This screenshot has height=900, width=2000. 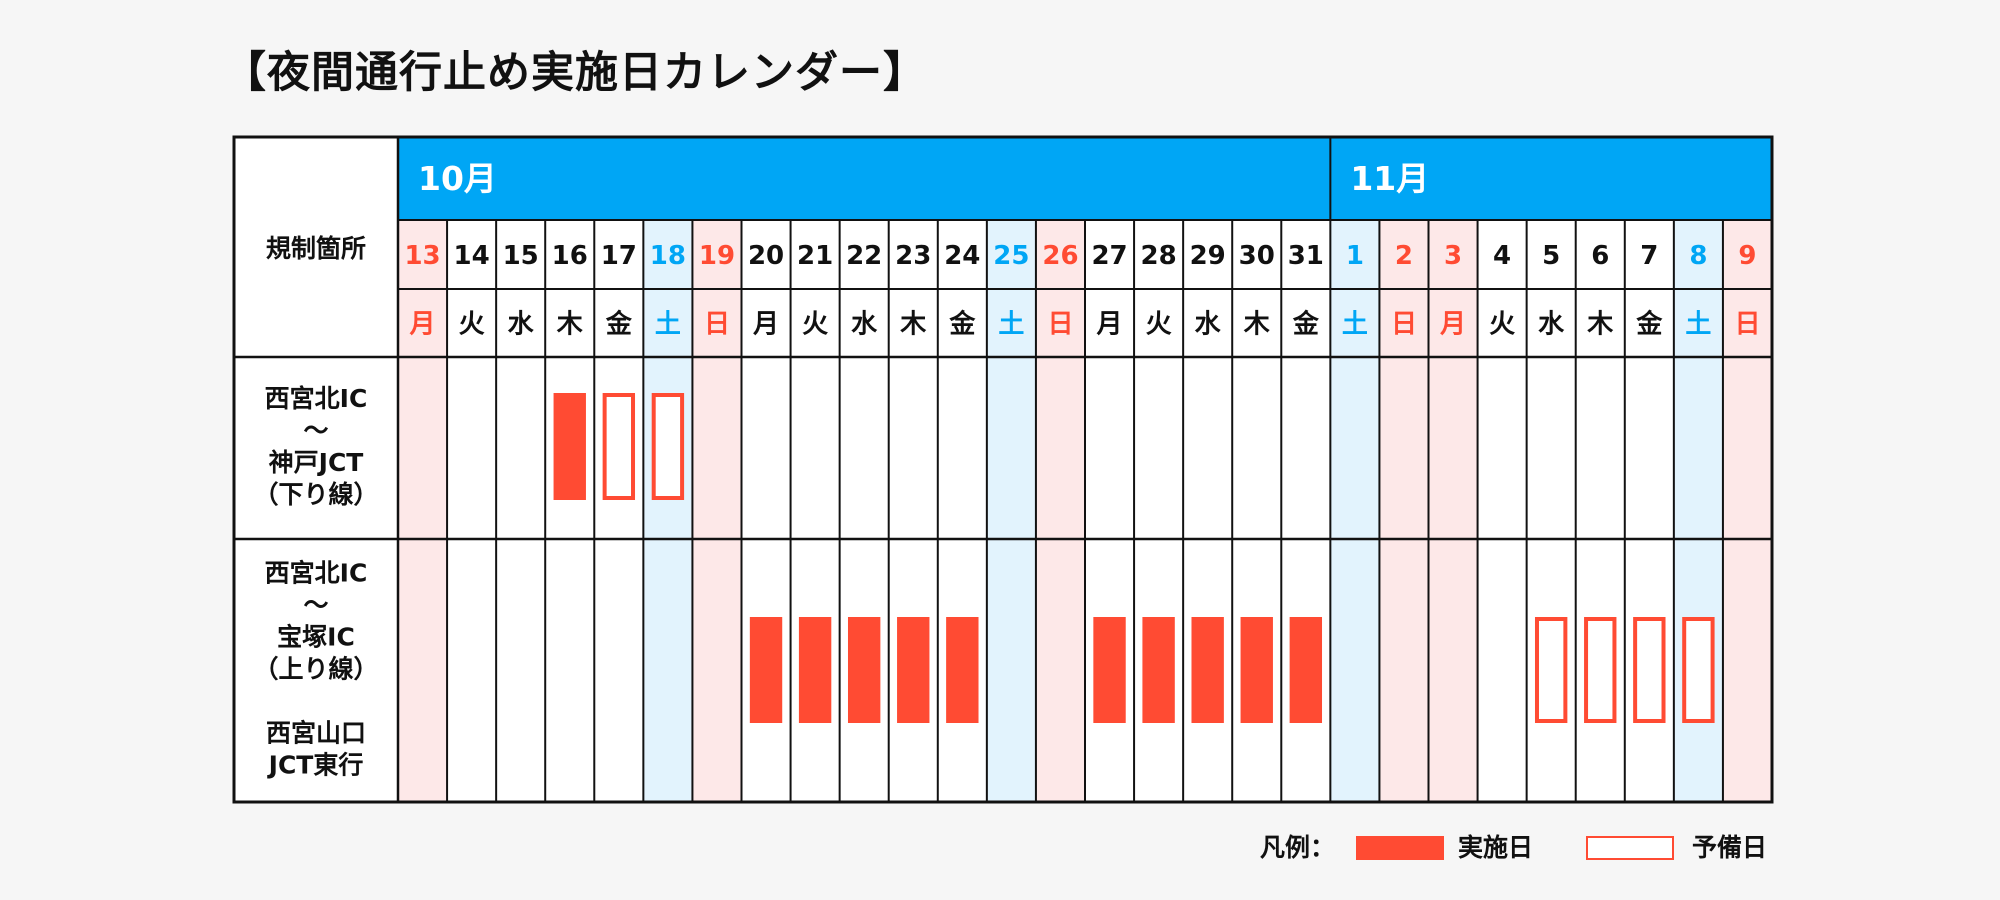 What do you see at coordinates (457, 178) in the screenshot?
I see `month-label: 10月` at bounding box center [457, 178].